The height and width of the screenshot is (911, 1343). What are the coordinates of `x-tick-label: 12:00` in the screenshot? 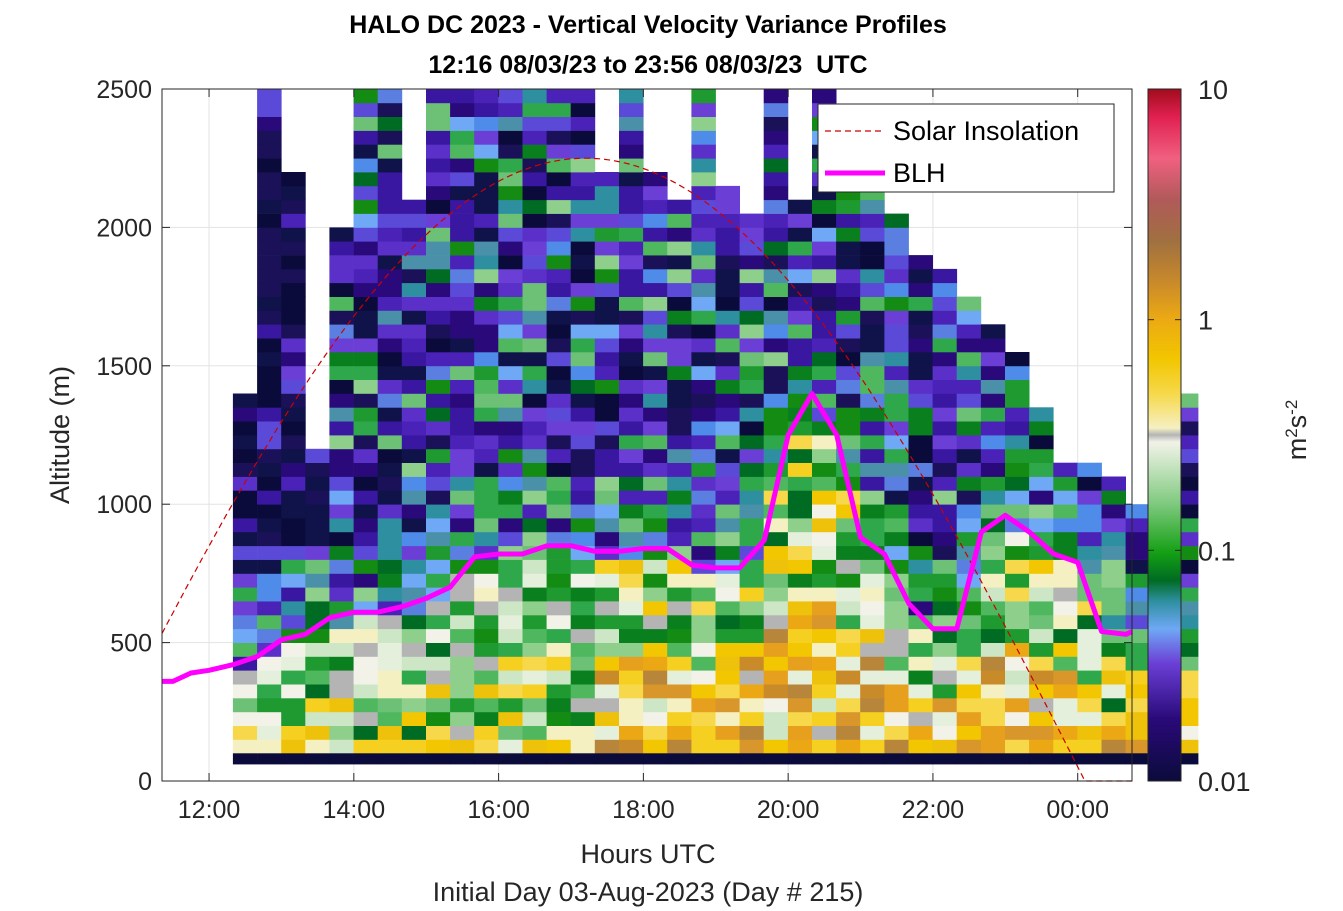 It's located at (209, 810).